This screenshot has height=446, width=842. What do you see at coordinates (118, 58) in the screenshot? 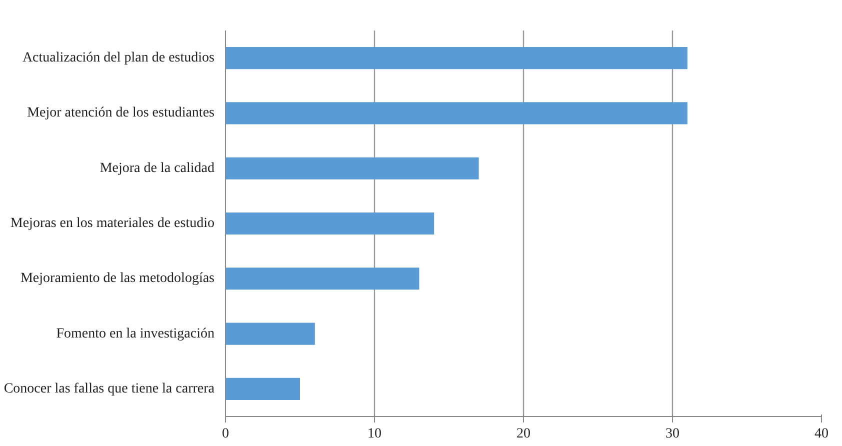
I see `y-tick-label: Actualización del plan de estudios` at bounding box center [118, 58].